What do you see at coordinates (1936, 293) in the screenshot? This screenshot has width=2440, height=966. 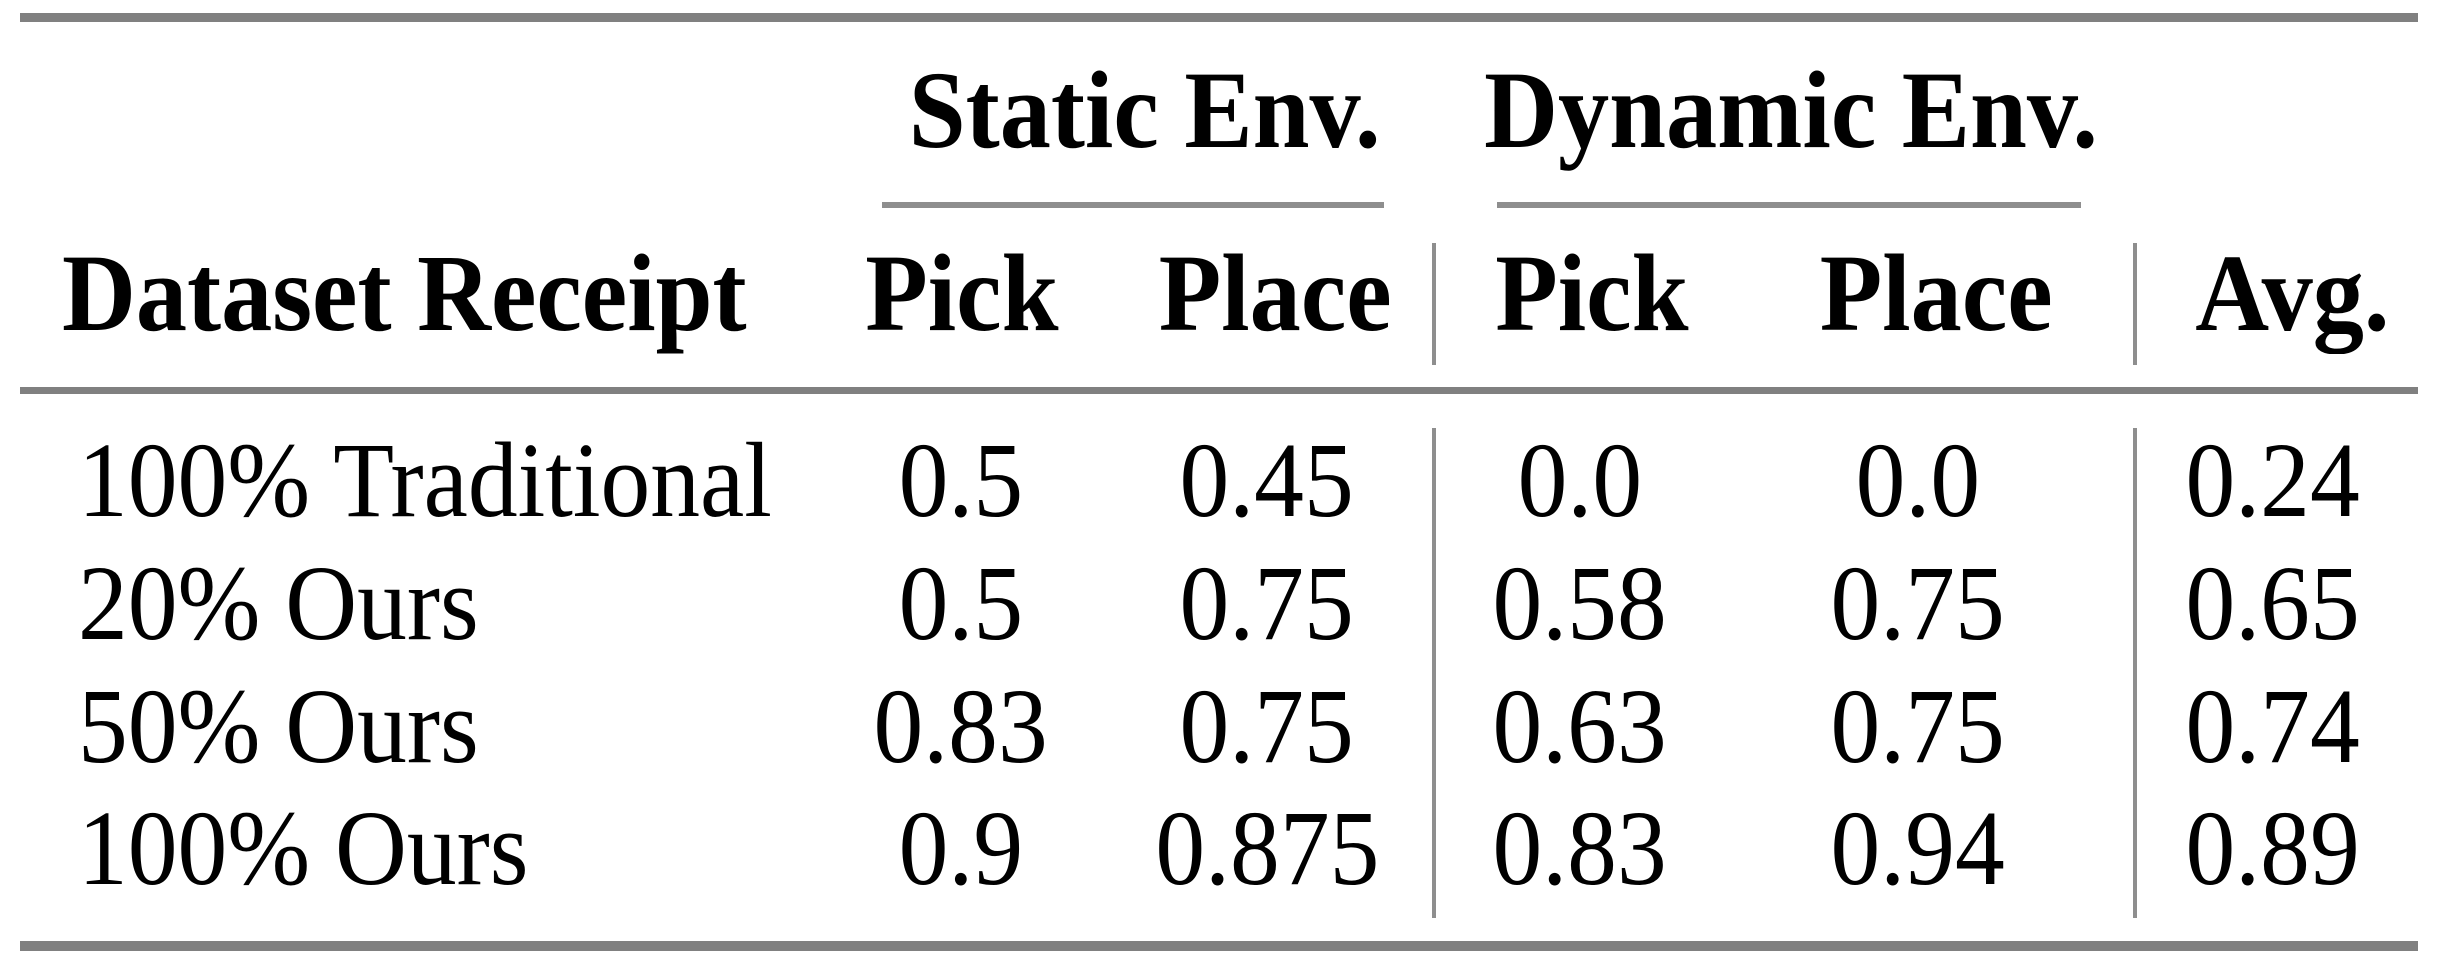 I see `header-dynamic-place: Place` at bounding box center [1936, 293].